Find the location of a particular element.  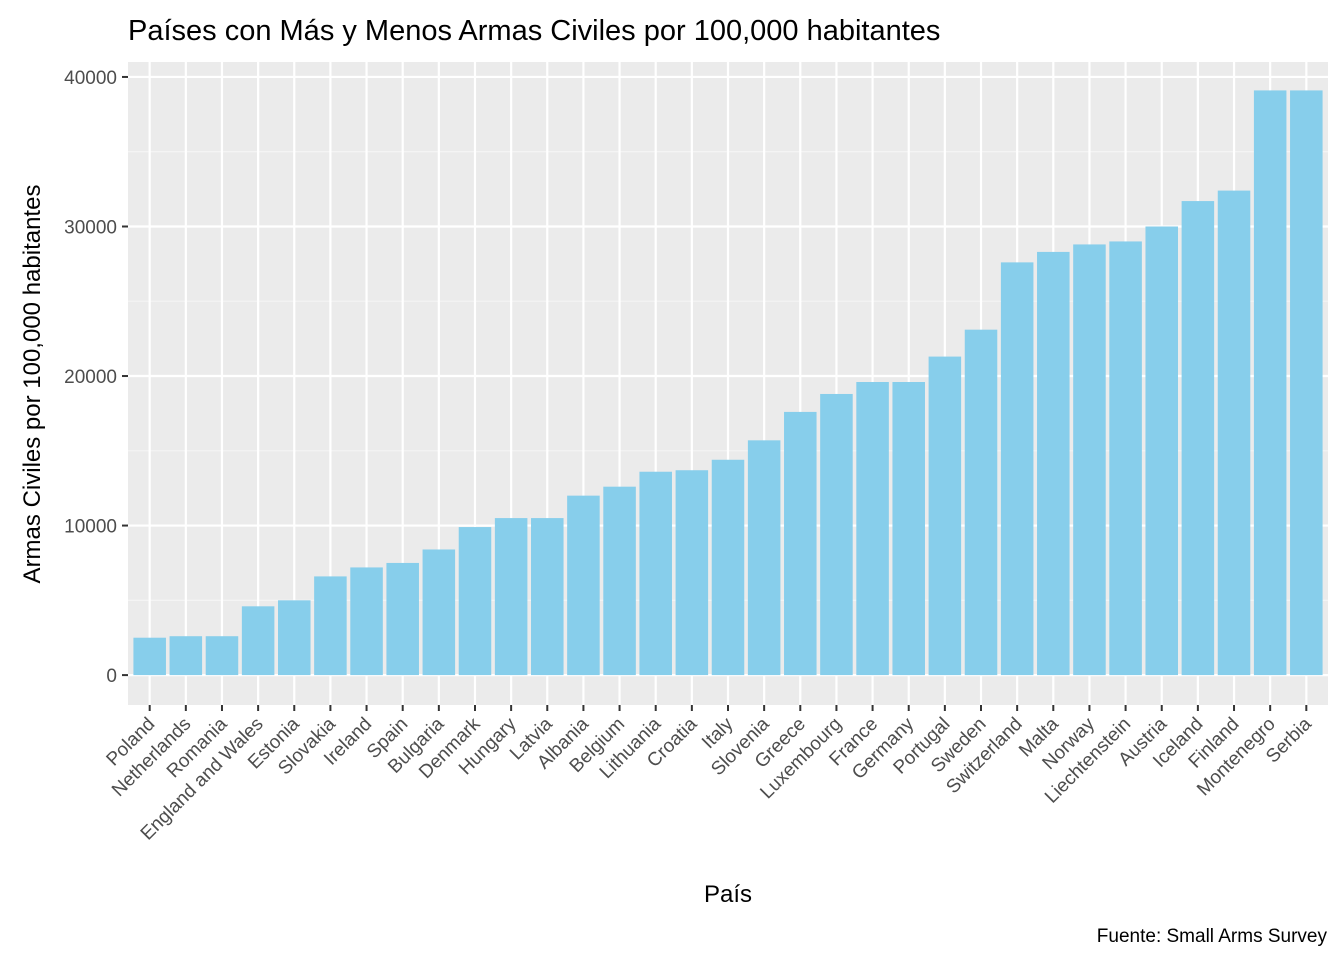

bar-albania is located at coordinates (583, 585).